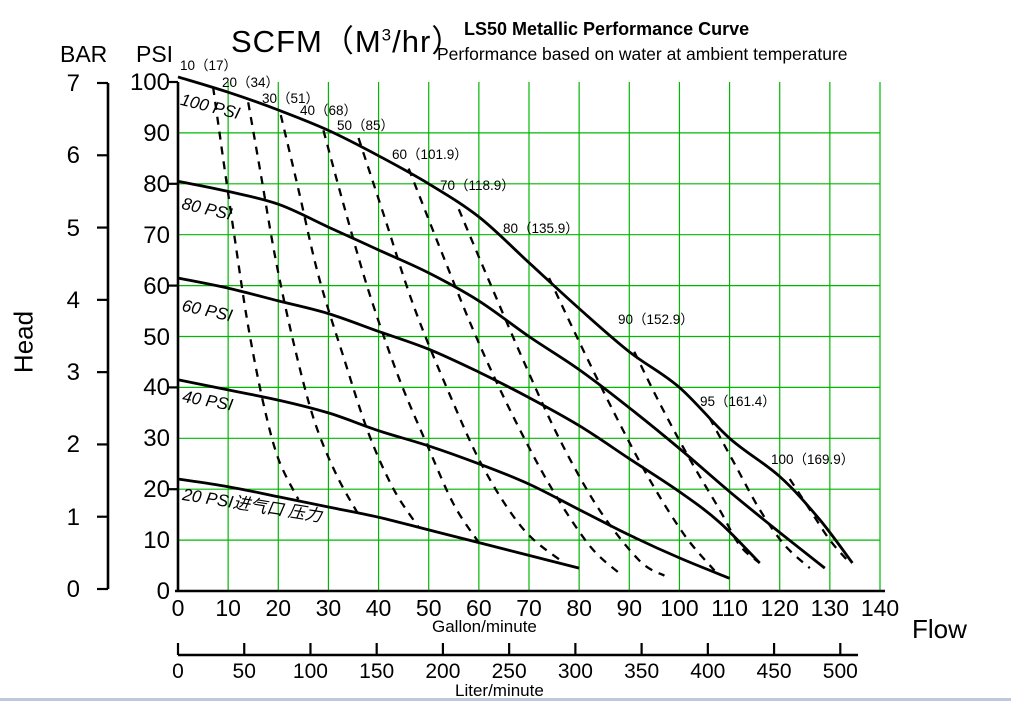 The image size is (1011, 708). I want to click on psi-tick-label: 30, so click(156, 439).